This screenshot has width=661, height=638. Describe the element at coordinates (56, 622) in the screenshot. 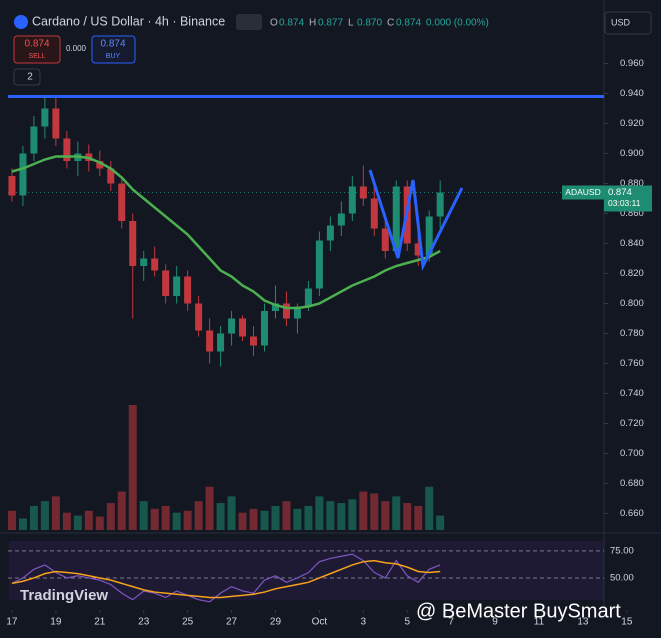

I see `x-tick-label: 19` at that location.